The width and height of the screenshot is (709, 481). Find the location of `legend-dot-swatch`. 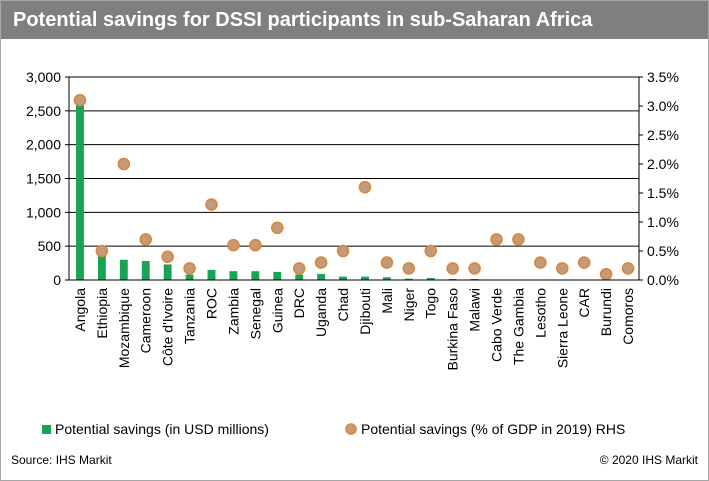

legend-dot-swatch is located at coordinates (351, 429).